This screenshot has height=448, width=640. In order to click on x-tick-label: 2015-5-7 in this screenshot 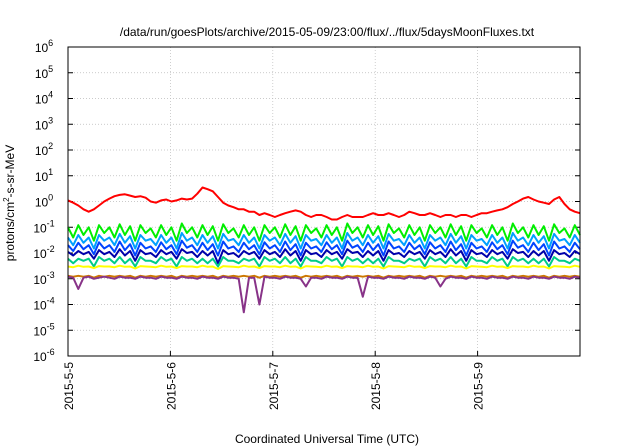, I will do `click(274, 386)`.